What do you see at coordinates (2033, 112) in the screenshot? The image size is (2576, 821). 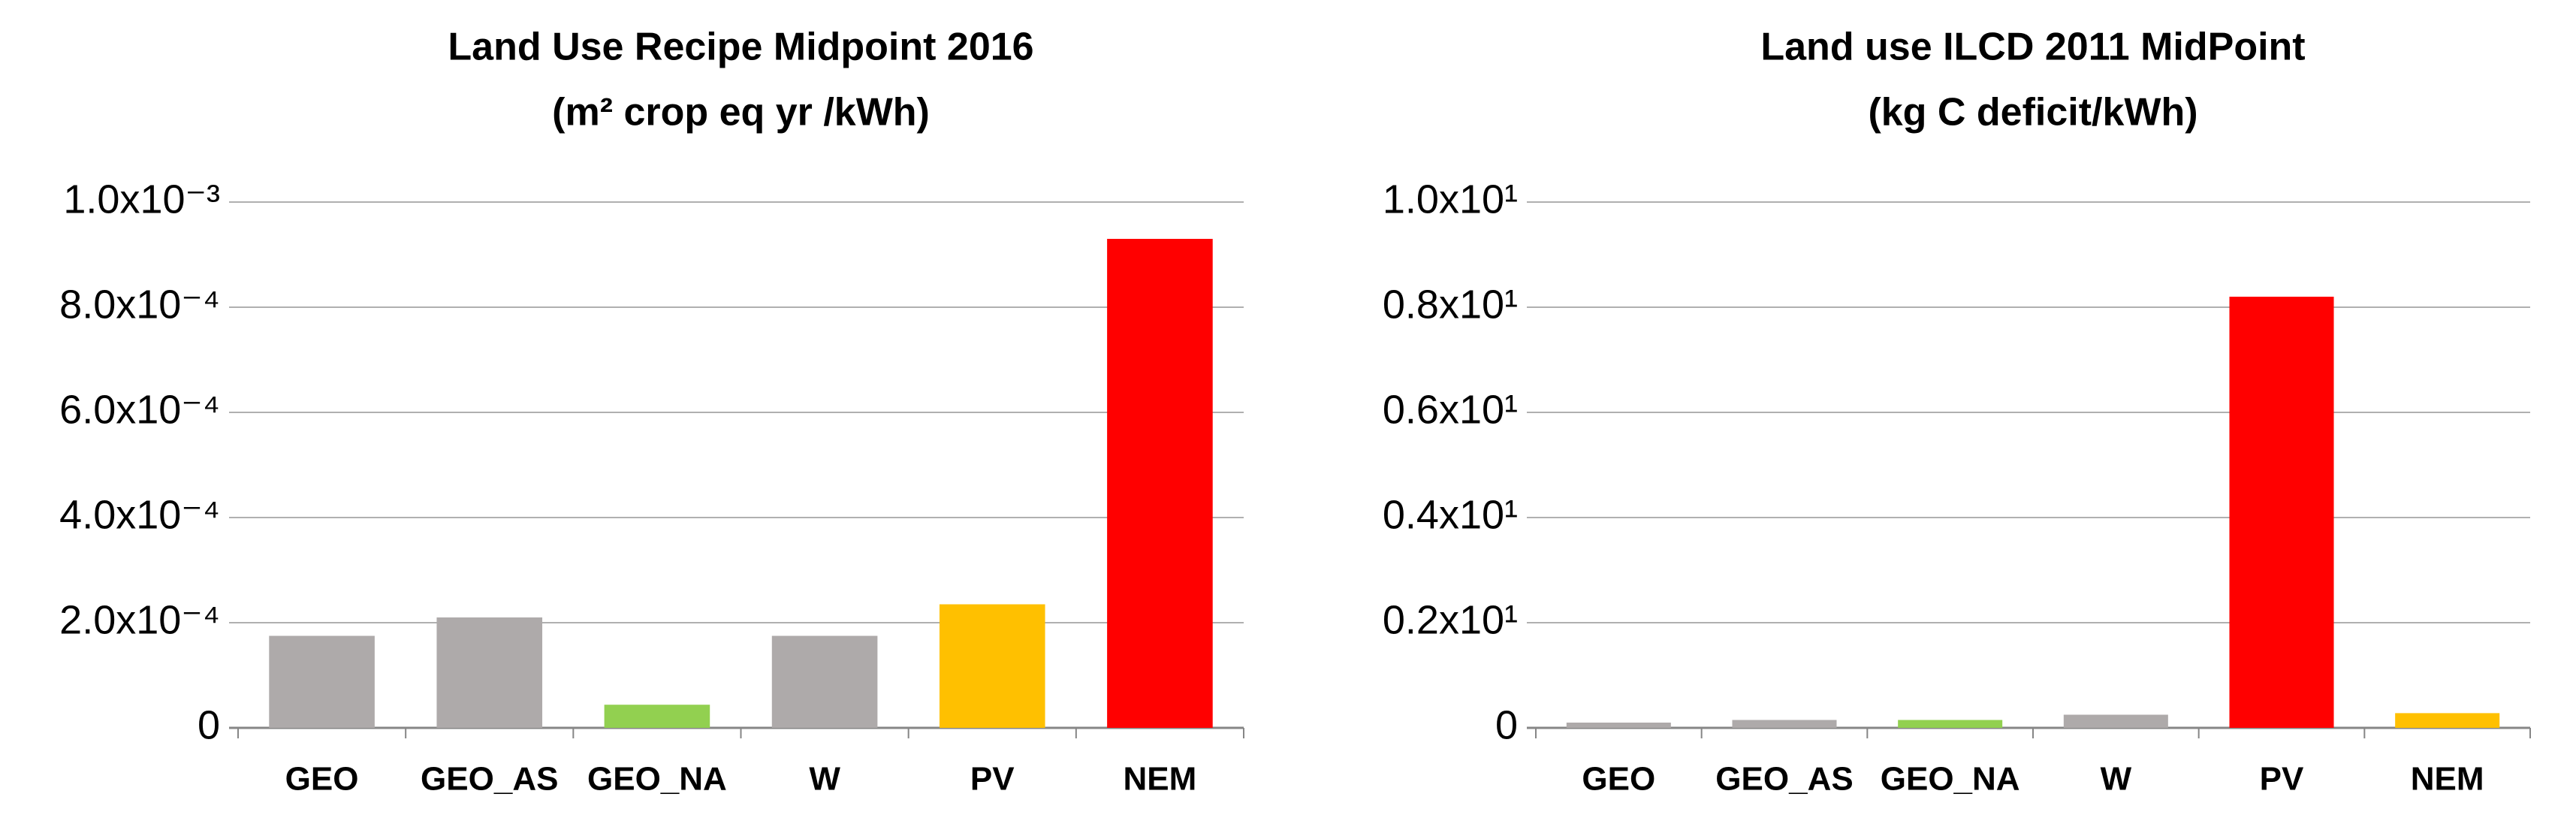 I see `chart-subtitle: (kg C deficit/kWh)` at bounding box center [2033, 112].